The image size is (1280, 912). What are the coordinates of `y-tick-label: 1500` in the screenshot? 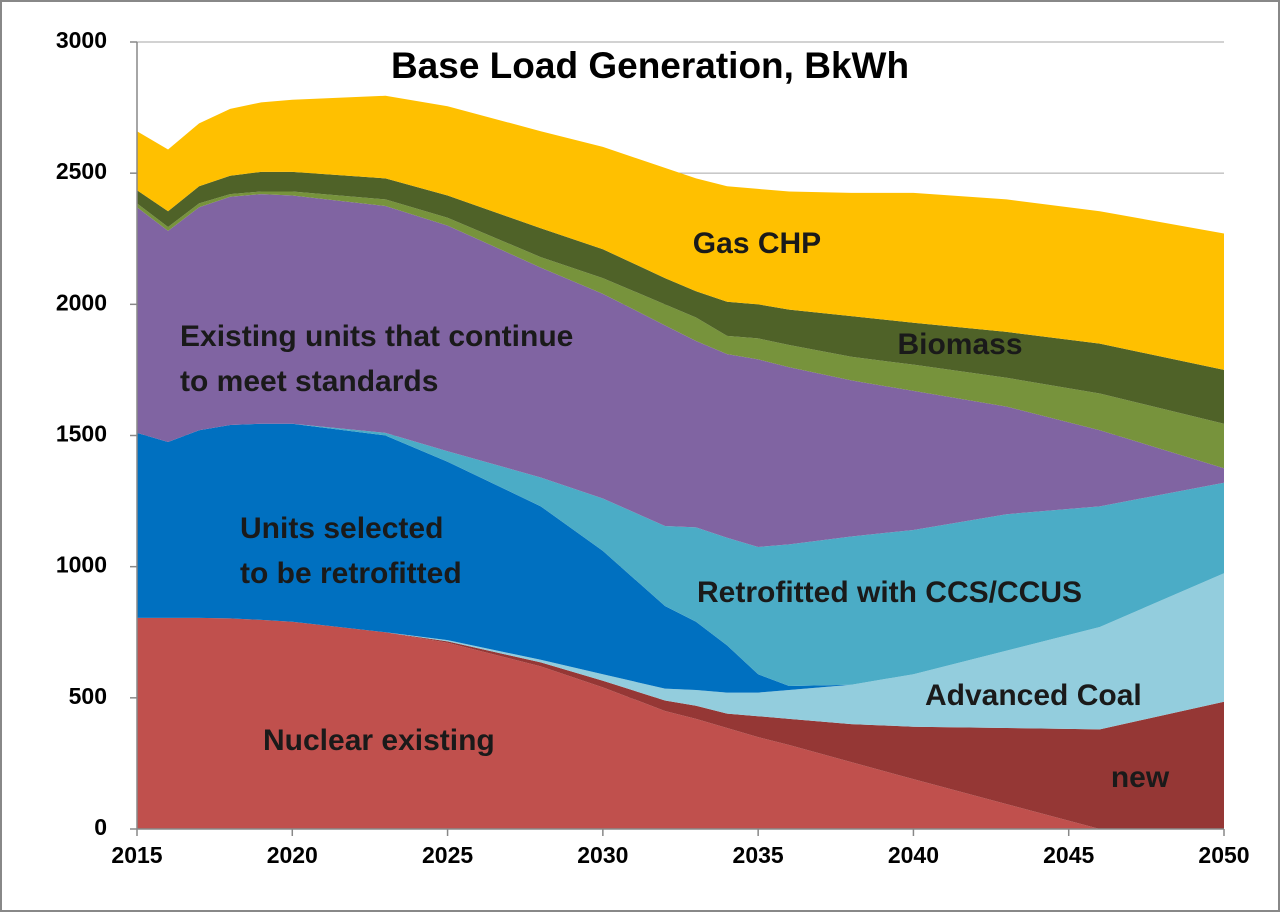 It's located at (81, 434).